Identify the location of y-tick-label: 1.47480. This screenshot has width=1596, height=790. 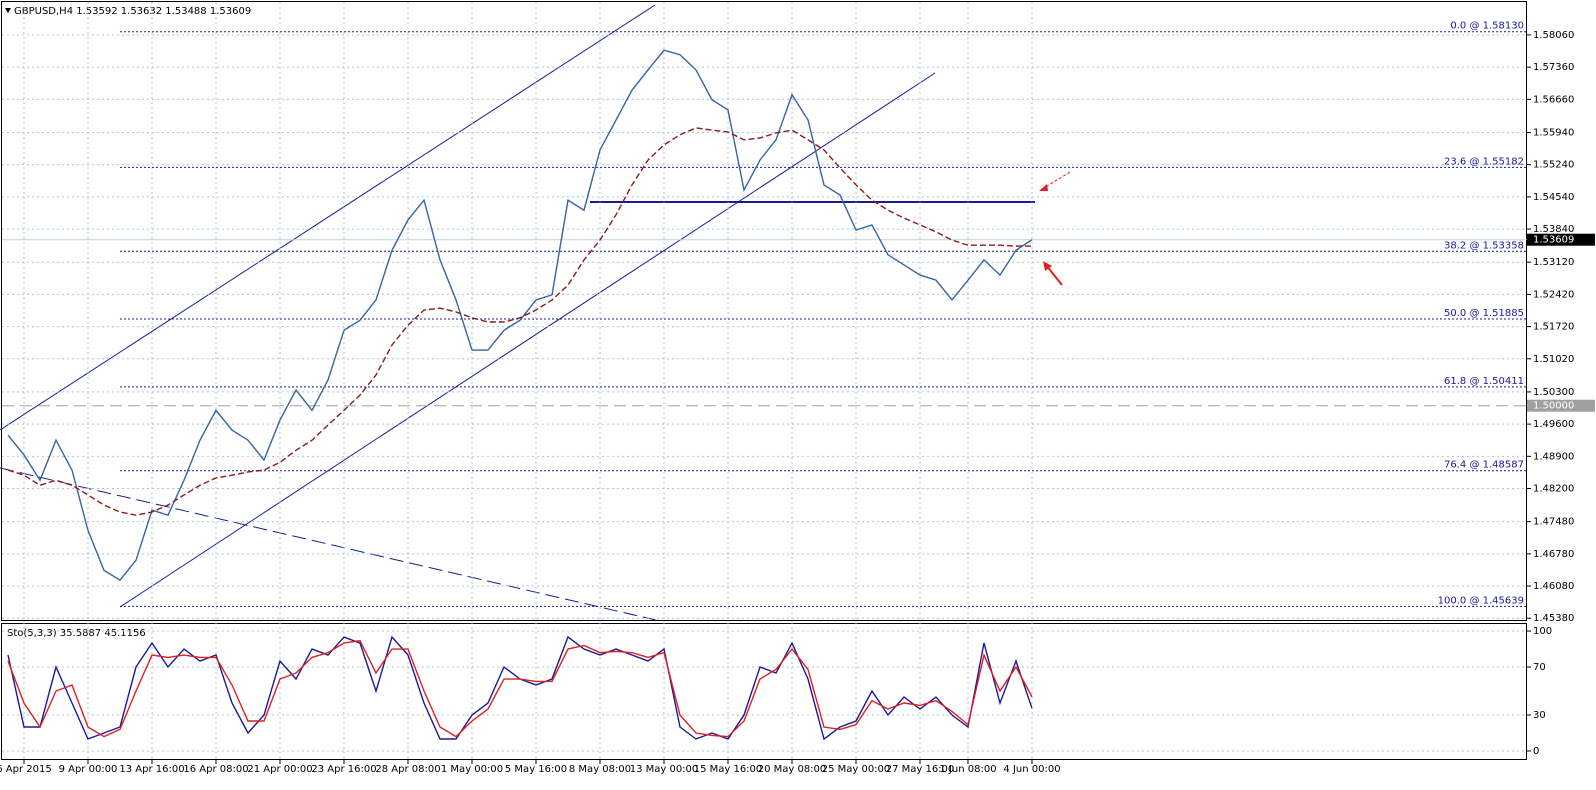
(1553, 522).